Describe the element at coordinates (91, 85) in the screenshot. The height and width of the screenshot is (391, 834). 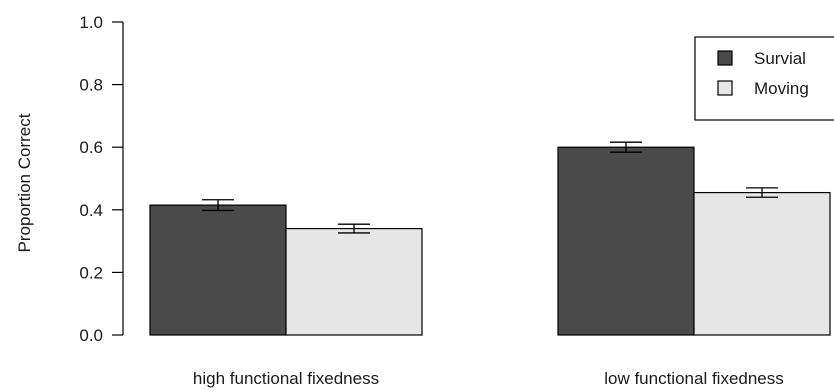
I see `y-tick-label: 0.8` at that location.